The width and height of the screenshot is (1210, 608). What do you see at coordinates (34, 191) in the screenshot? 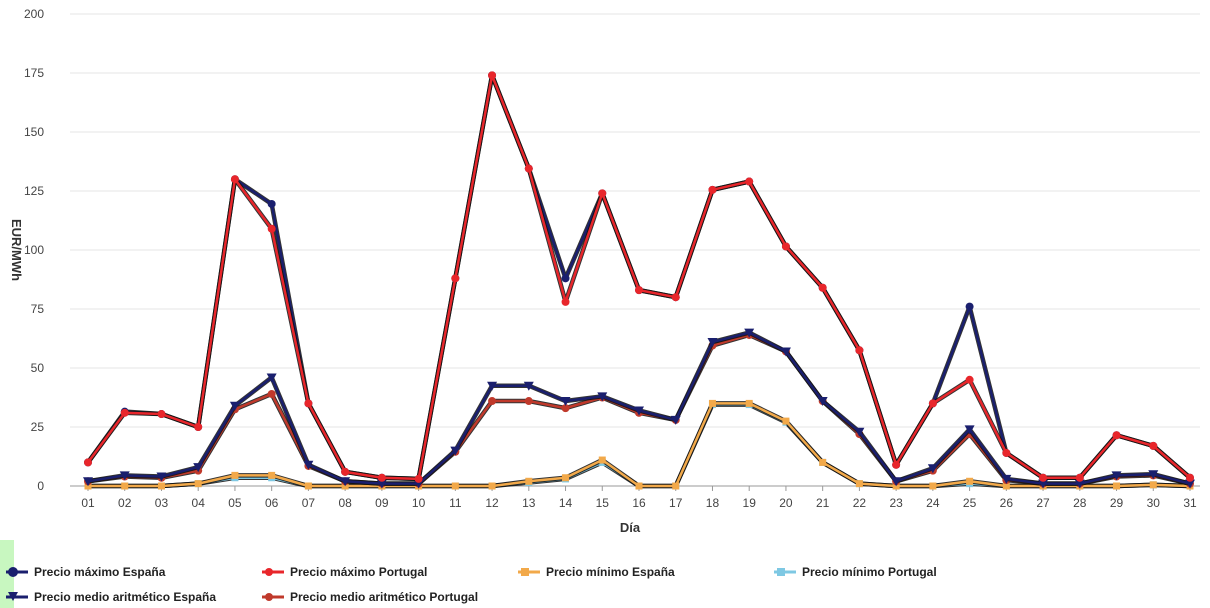
I see `y-tick-label: 125` at bounding box center [34, 191].